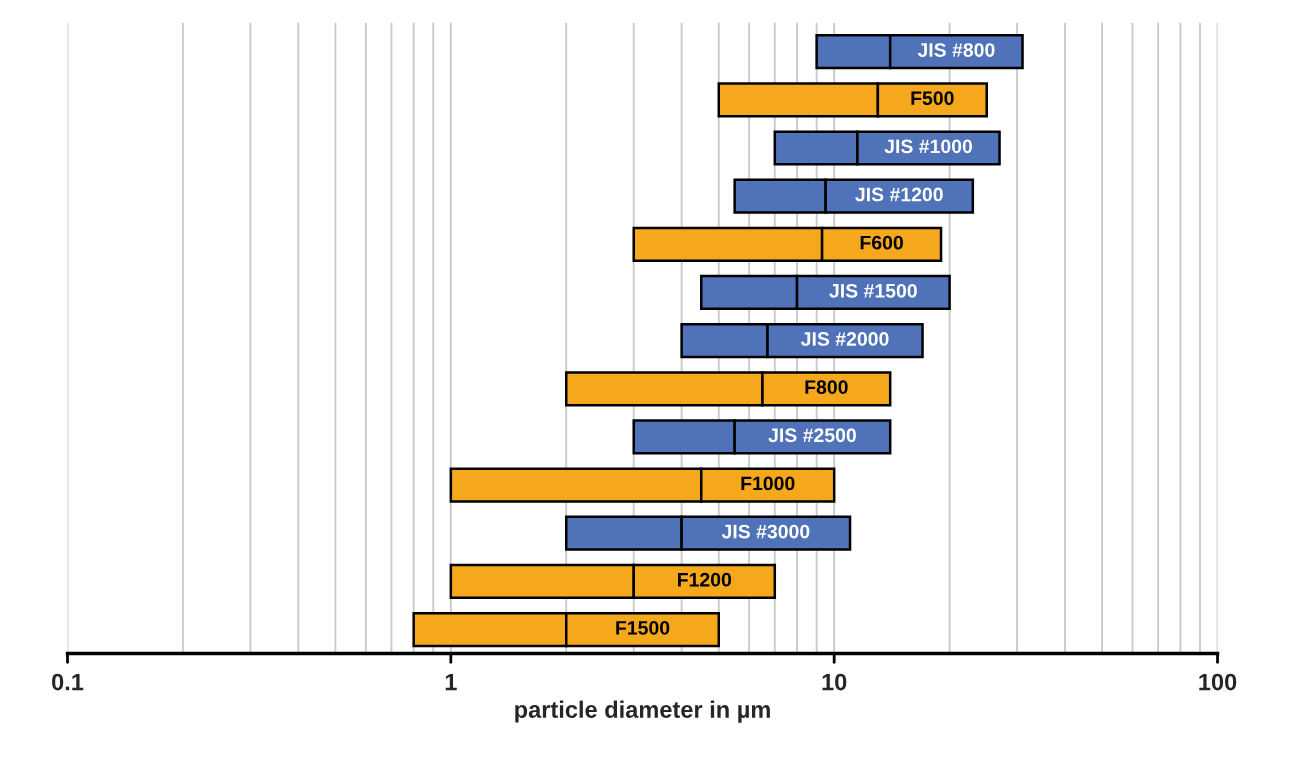 This screenshot has width=1298, height=760. I want to click on y-tick-label: F1500, so click(643, 627).